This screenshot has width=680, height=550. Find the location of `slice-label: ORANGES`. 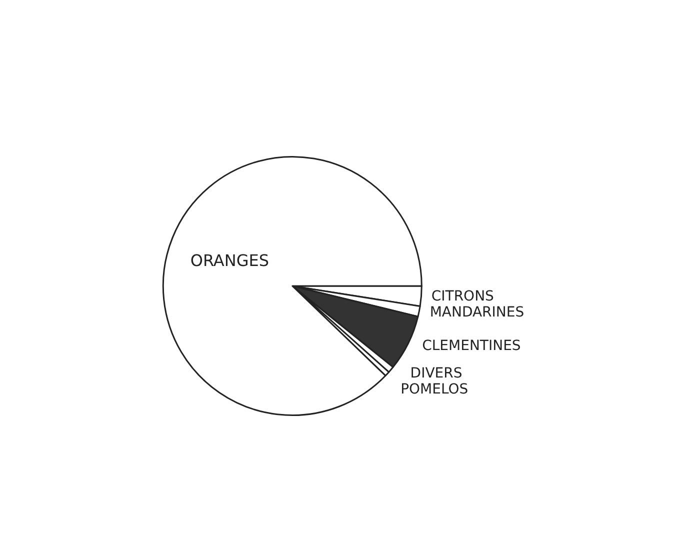

slice-label: ORANGES is located at coordinates (229, 260).